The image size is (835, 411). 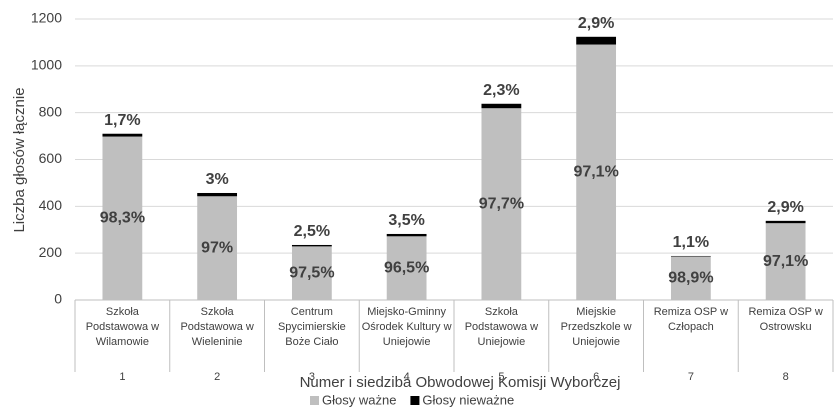 I want to click on x-tick-label: Miejskie Przedszkole w Uniejowie, so click(x=596, y=327).